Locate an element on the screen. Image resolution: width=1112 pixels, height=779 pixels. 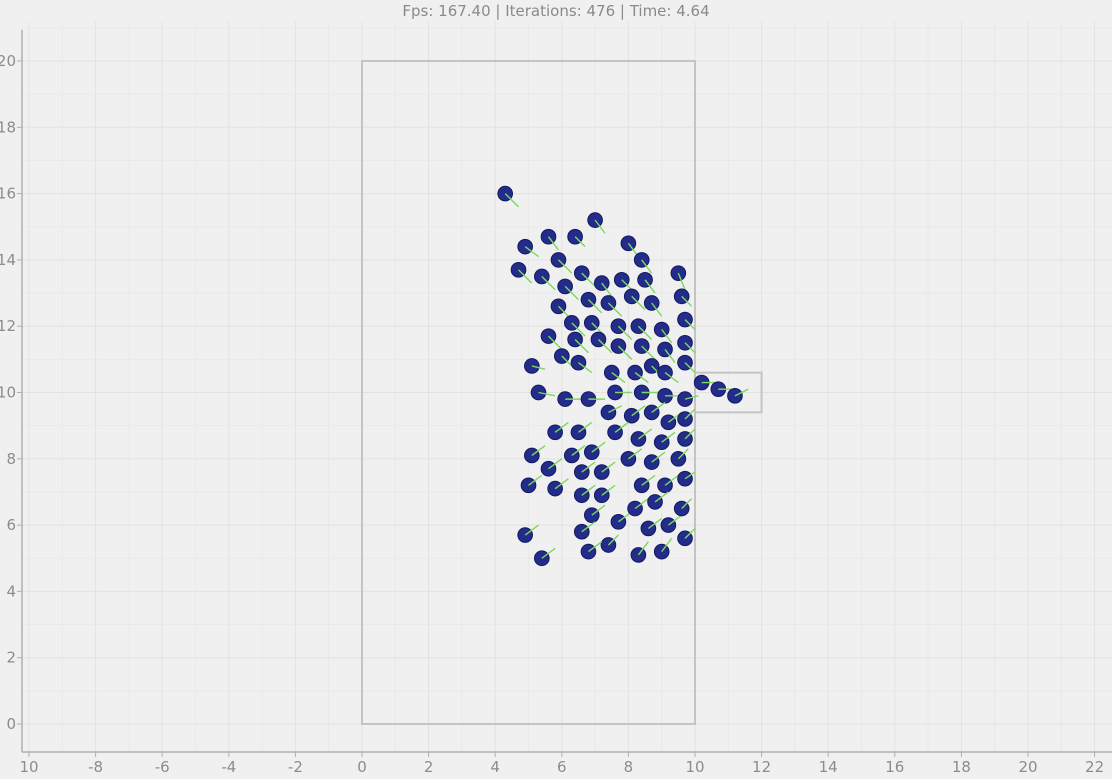
x-tick-label: -2 is located at coordinates (295, 767).